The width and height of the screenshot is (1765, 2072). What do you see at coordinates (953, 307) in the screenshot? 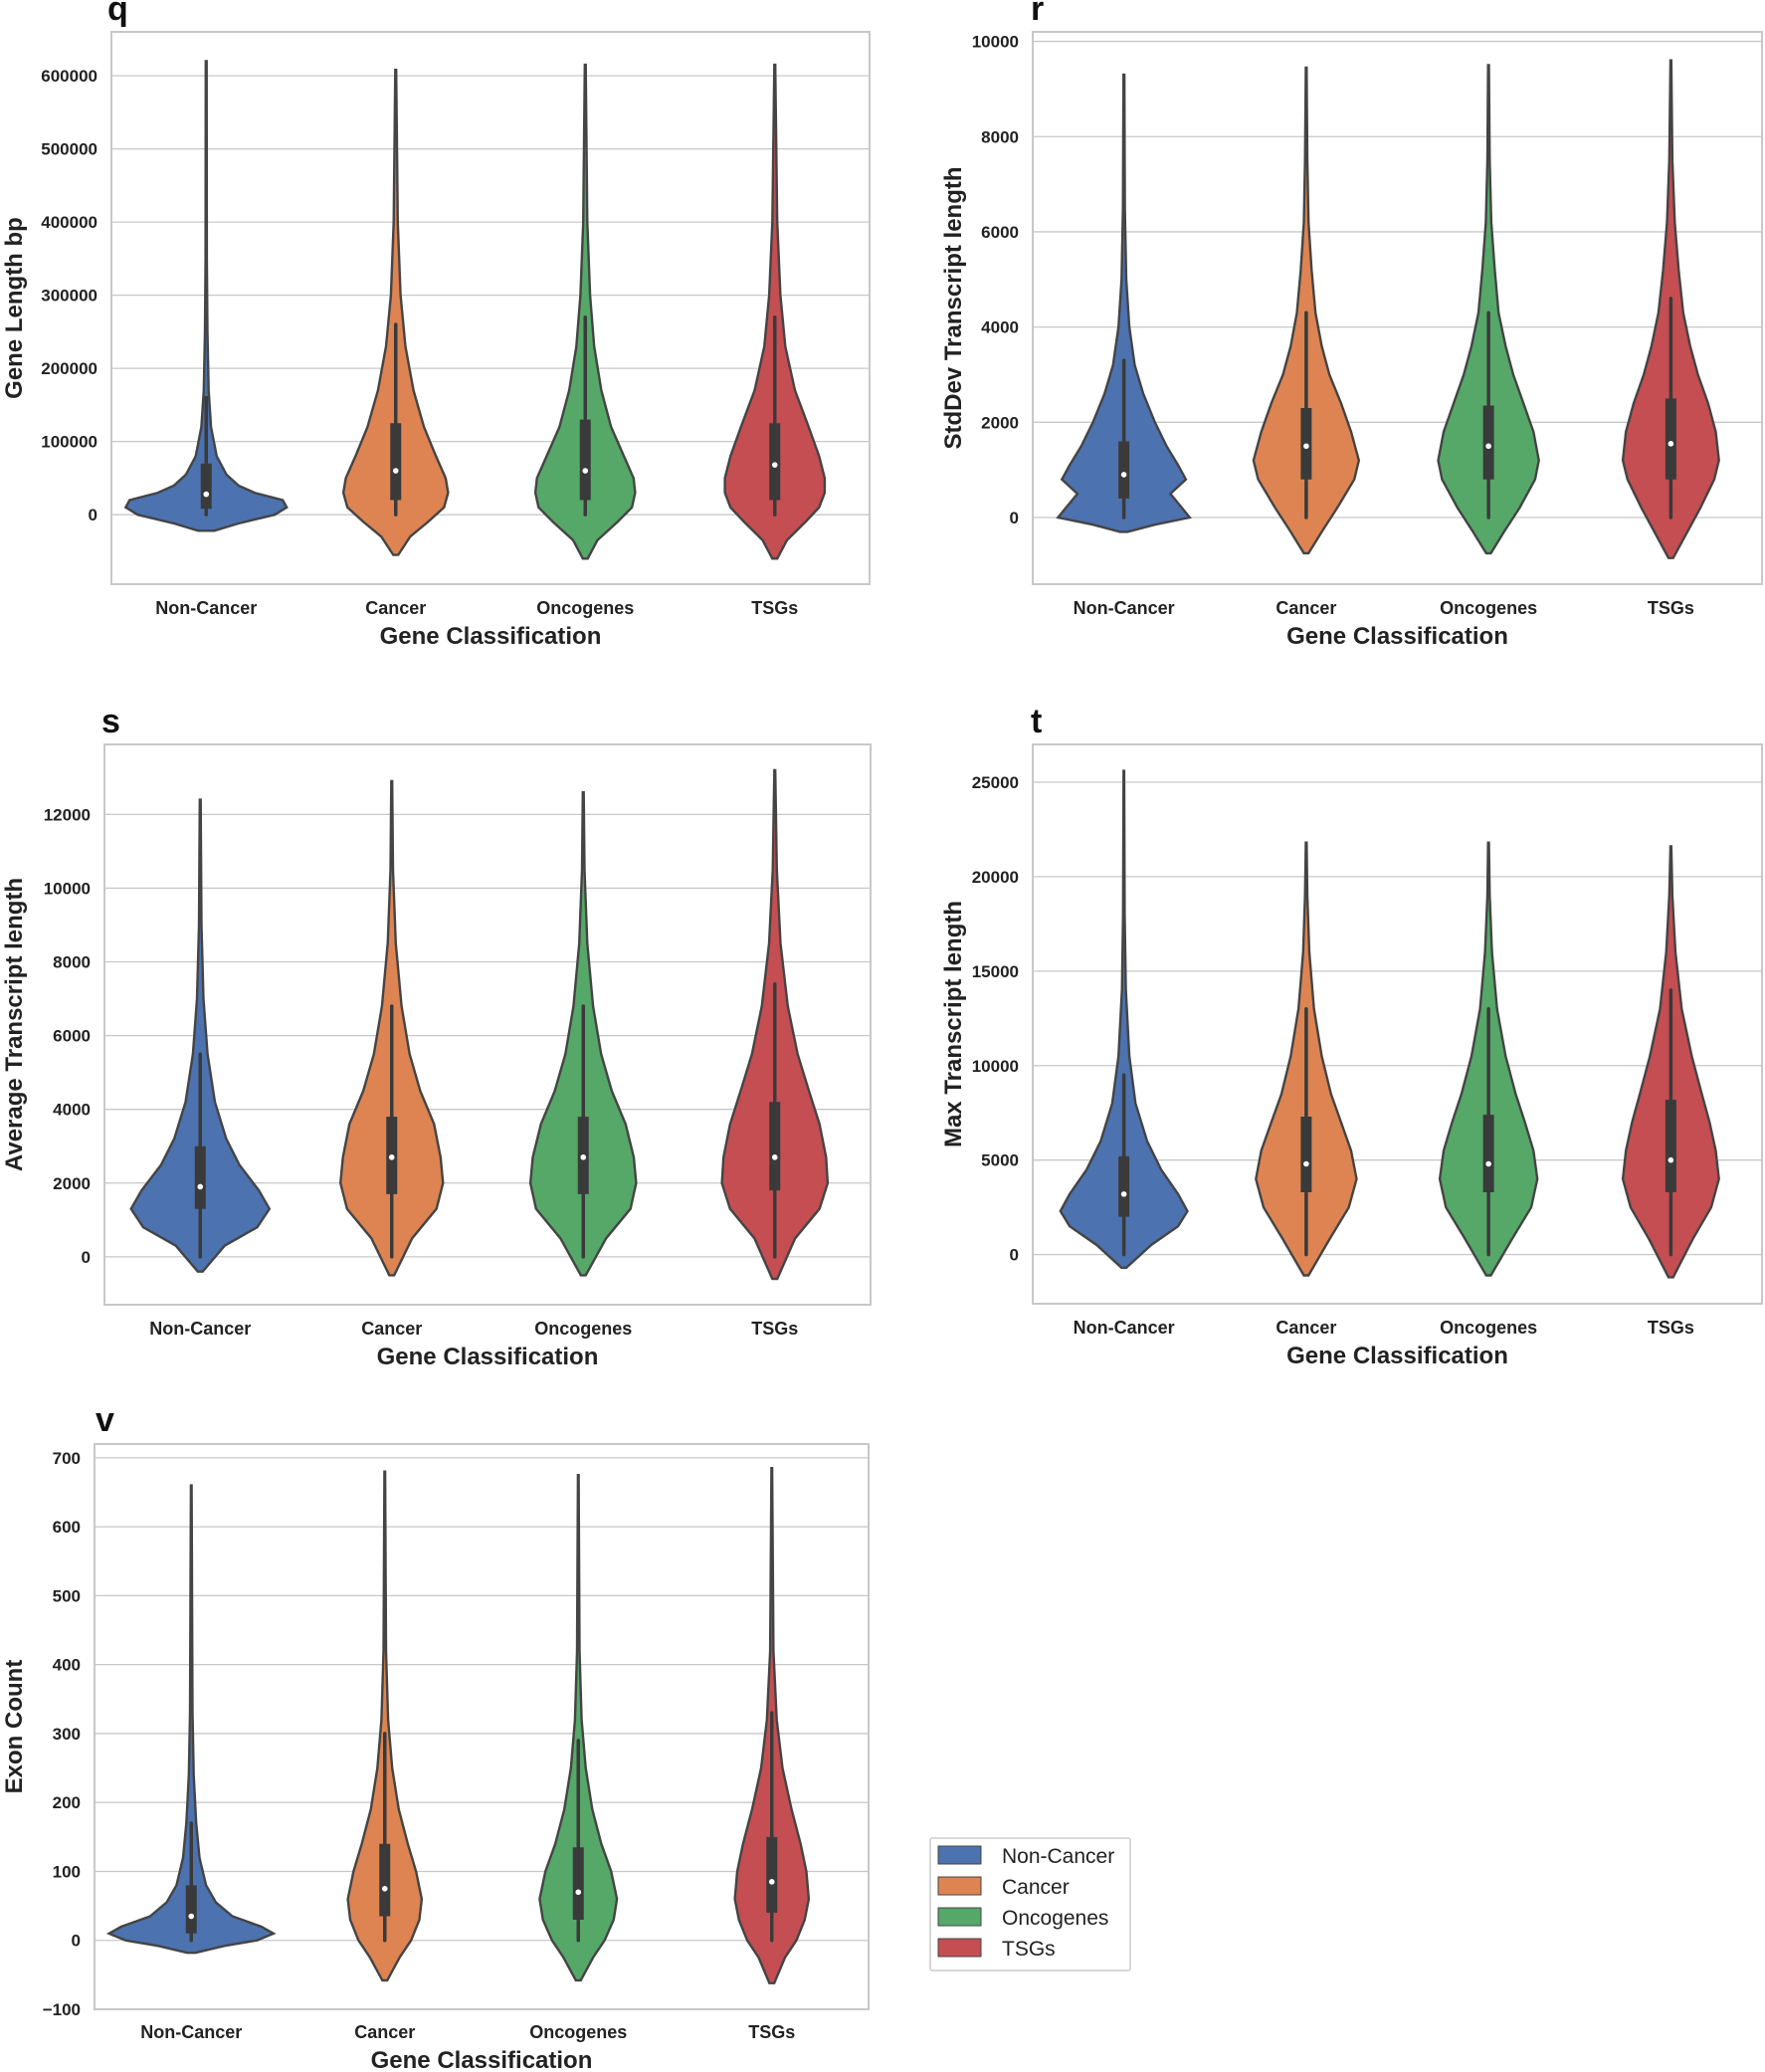
I see `y-axis-label: StdDev Transcript length` at bounding box center [953, 307].